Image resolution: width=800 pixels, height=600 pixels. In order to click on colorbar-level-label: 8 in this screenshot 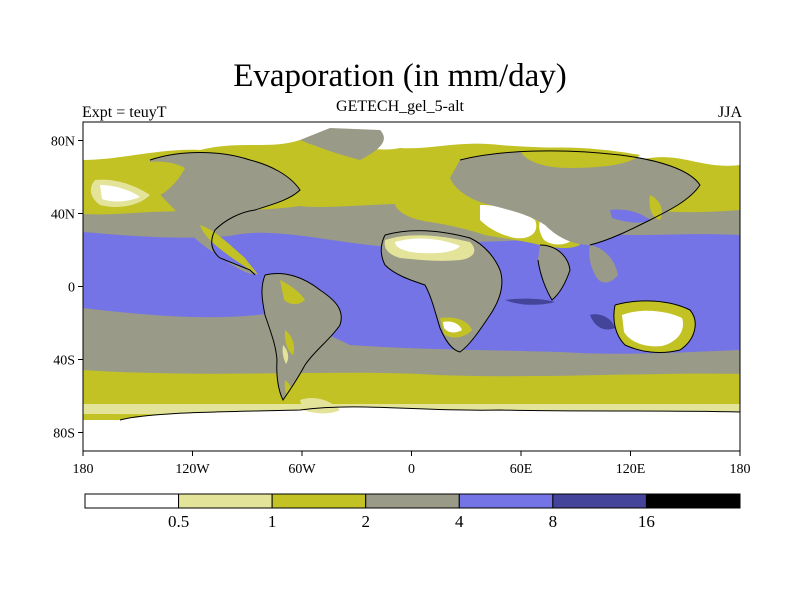, I will do `click(553, 521)`.